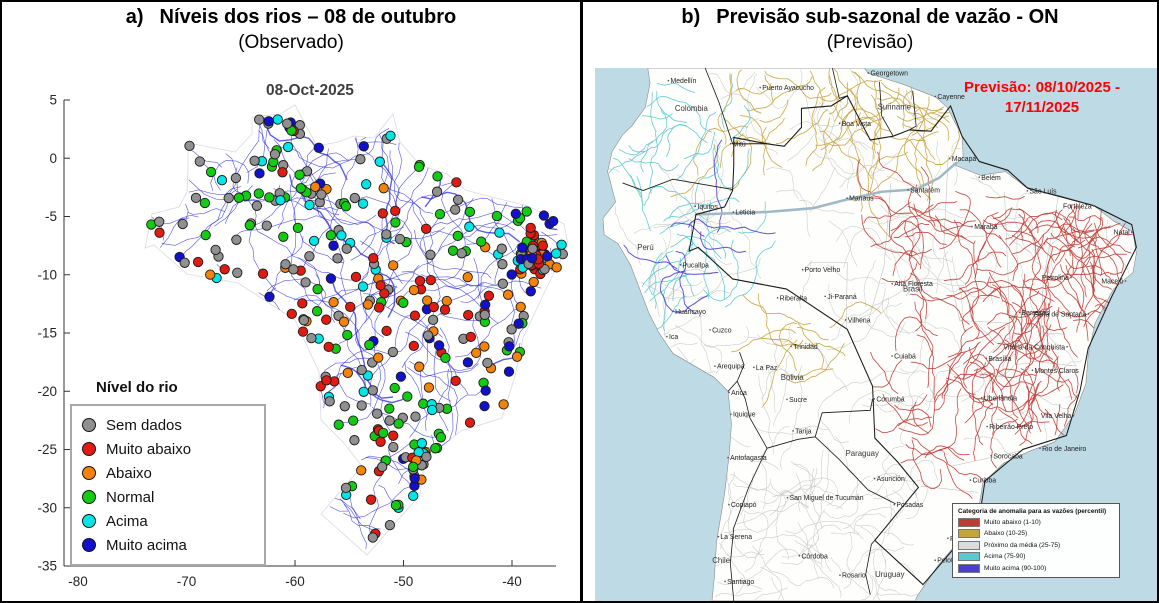 This screenshot has height=603, width=1159. What do you see at coordinates (857, 123) in the screenshot?
I see `city-label: Boa Vista` at bounding box center [857, 123].